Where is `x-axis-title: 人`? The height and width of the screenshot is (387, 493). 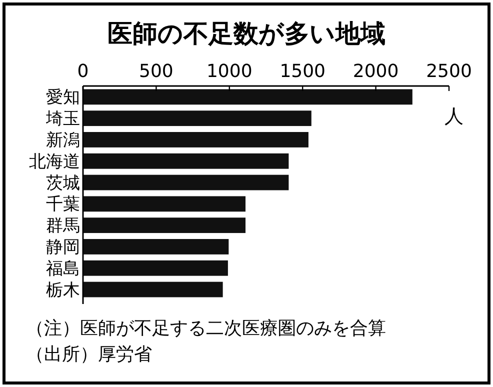
x-axis-title: 人 is located at coordinates (454, 116).